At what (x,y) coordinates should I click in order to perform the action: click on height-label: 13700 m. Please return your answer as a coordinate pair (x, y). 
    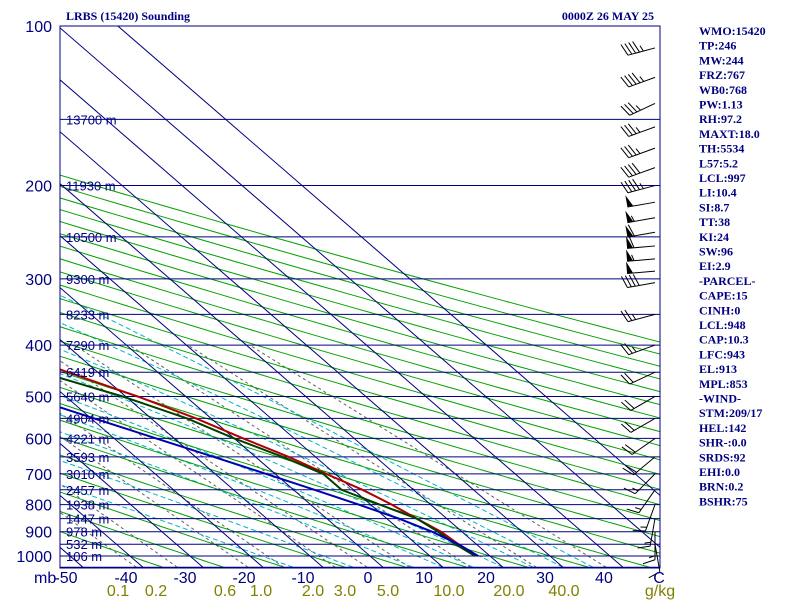
    Looking at the image, I should click on (91, 119).